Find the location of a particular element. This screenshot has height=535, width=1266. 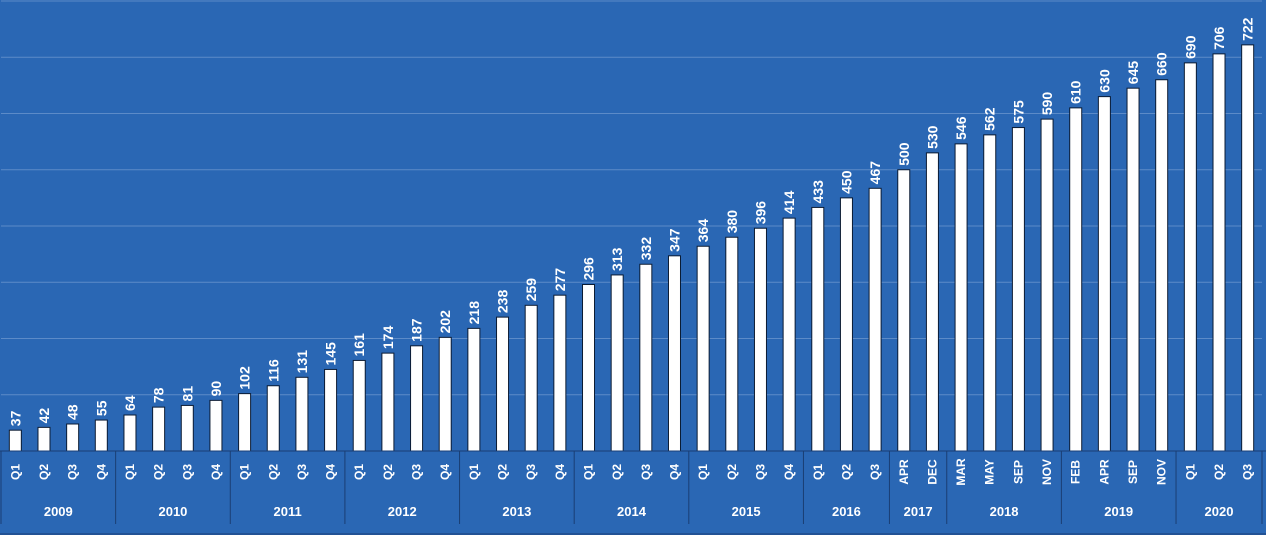

data-label: 64 is located at coordinates (130, 403).